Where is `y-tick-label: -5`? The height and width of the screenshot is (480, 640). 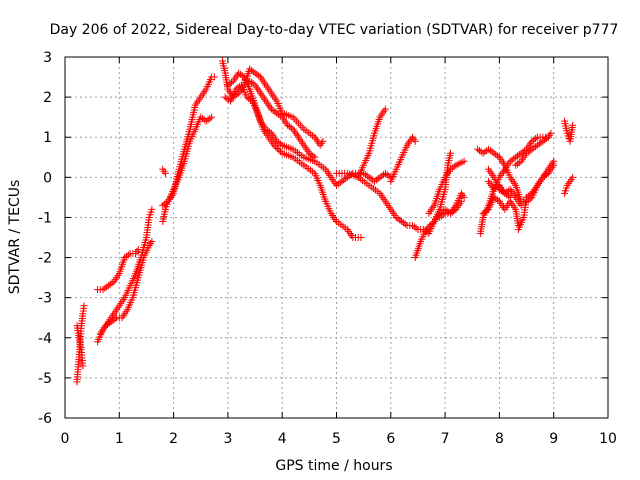
y-tick-label: -5 is located at coordinates (45, 379).